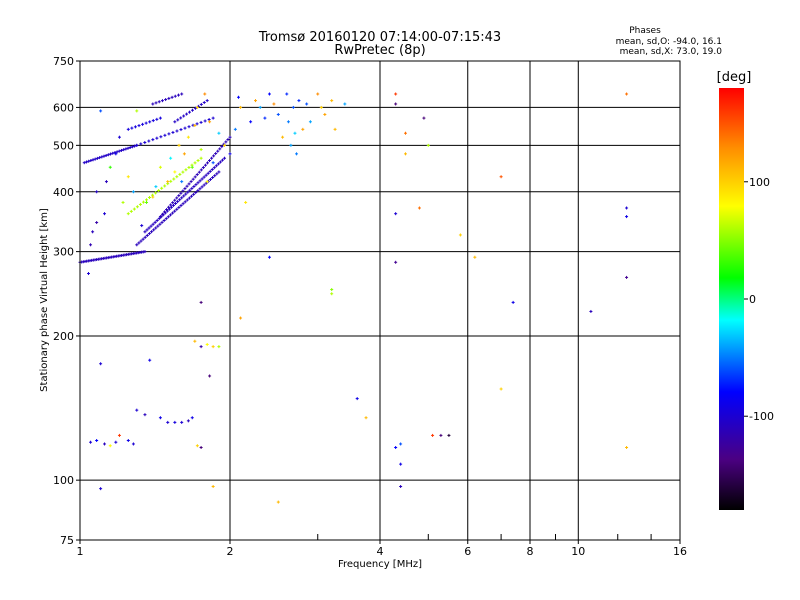 The width and height of the screenshot is (800, 600). I want to click on chart-subtitle: RwPretec (8p), so click(379, 50).